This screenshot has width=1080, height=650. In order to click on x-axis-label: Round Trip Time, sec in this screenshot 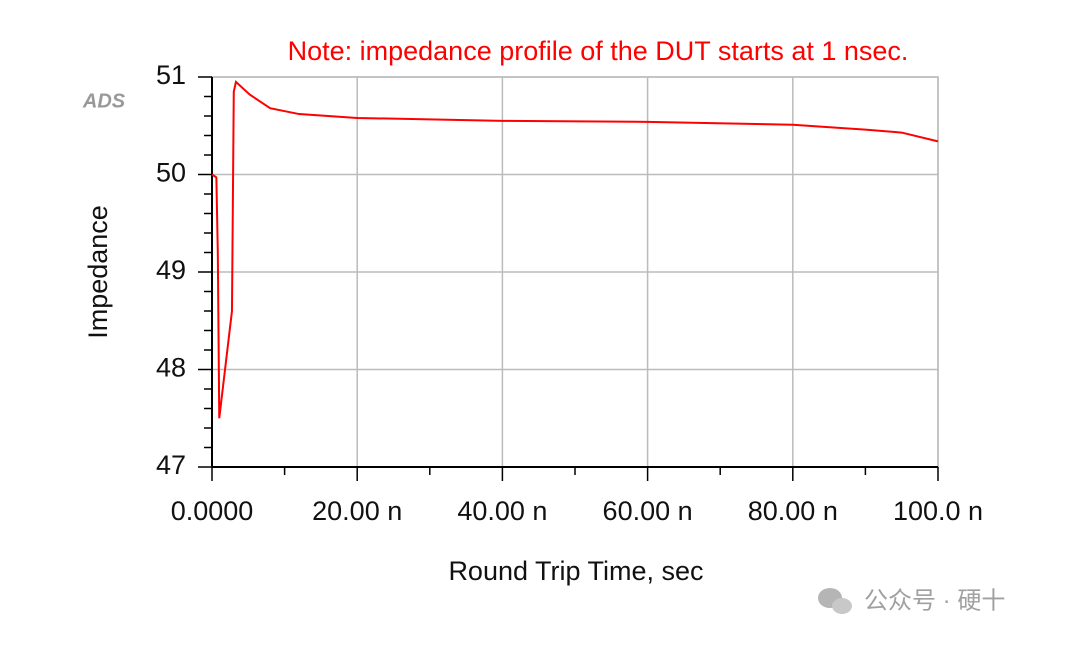, I will do `click(575, 571)`.